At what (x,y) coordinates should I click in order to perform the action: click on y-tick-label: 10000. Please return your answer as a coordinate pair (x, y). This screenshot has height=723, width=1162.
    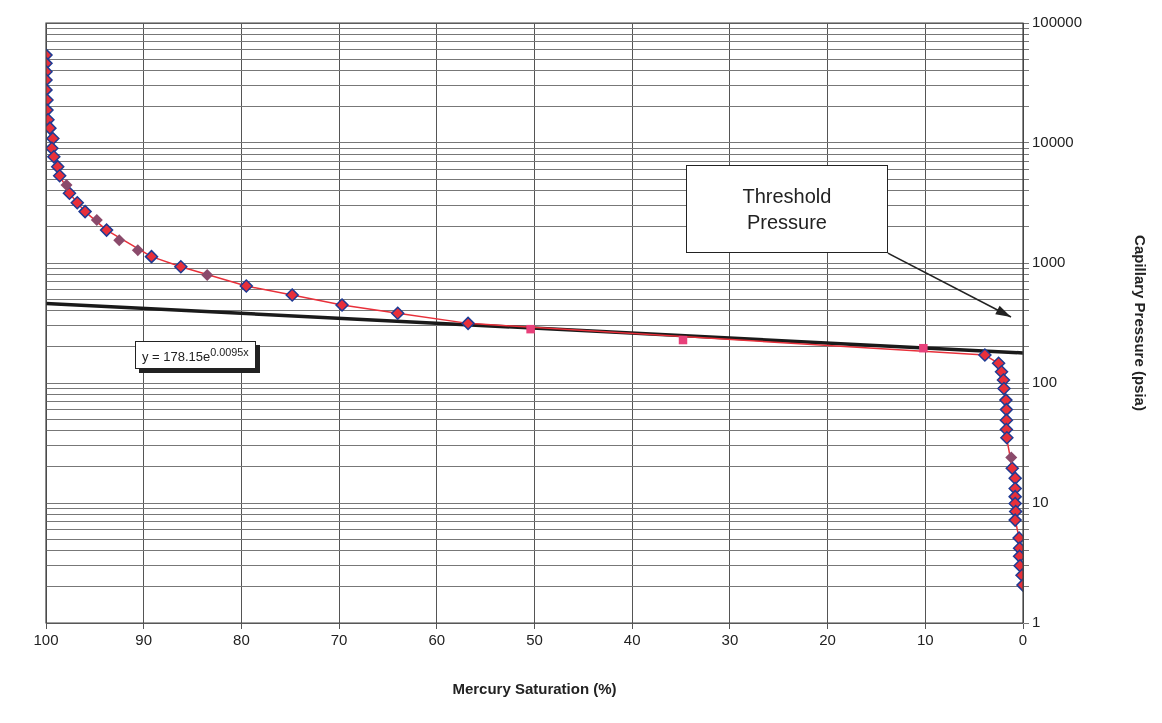
    Looking at the image, I should click on (1053, 142).